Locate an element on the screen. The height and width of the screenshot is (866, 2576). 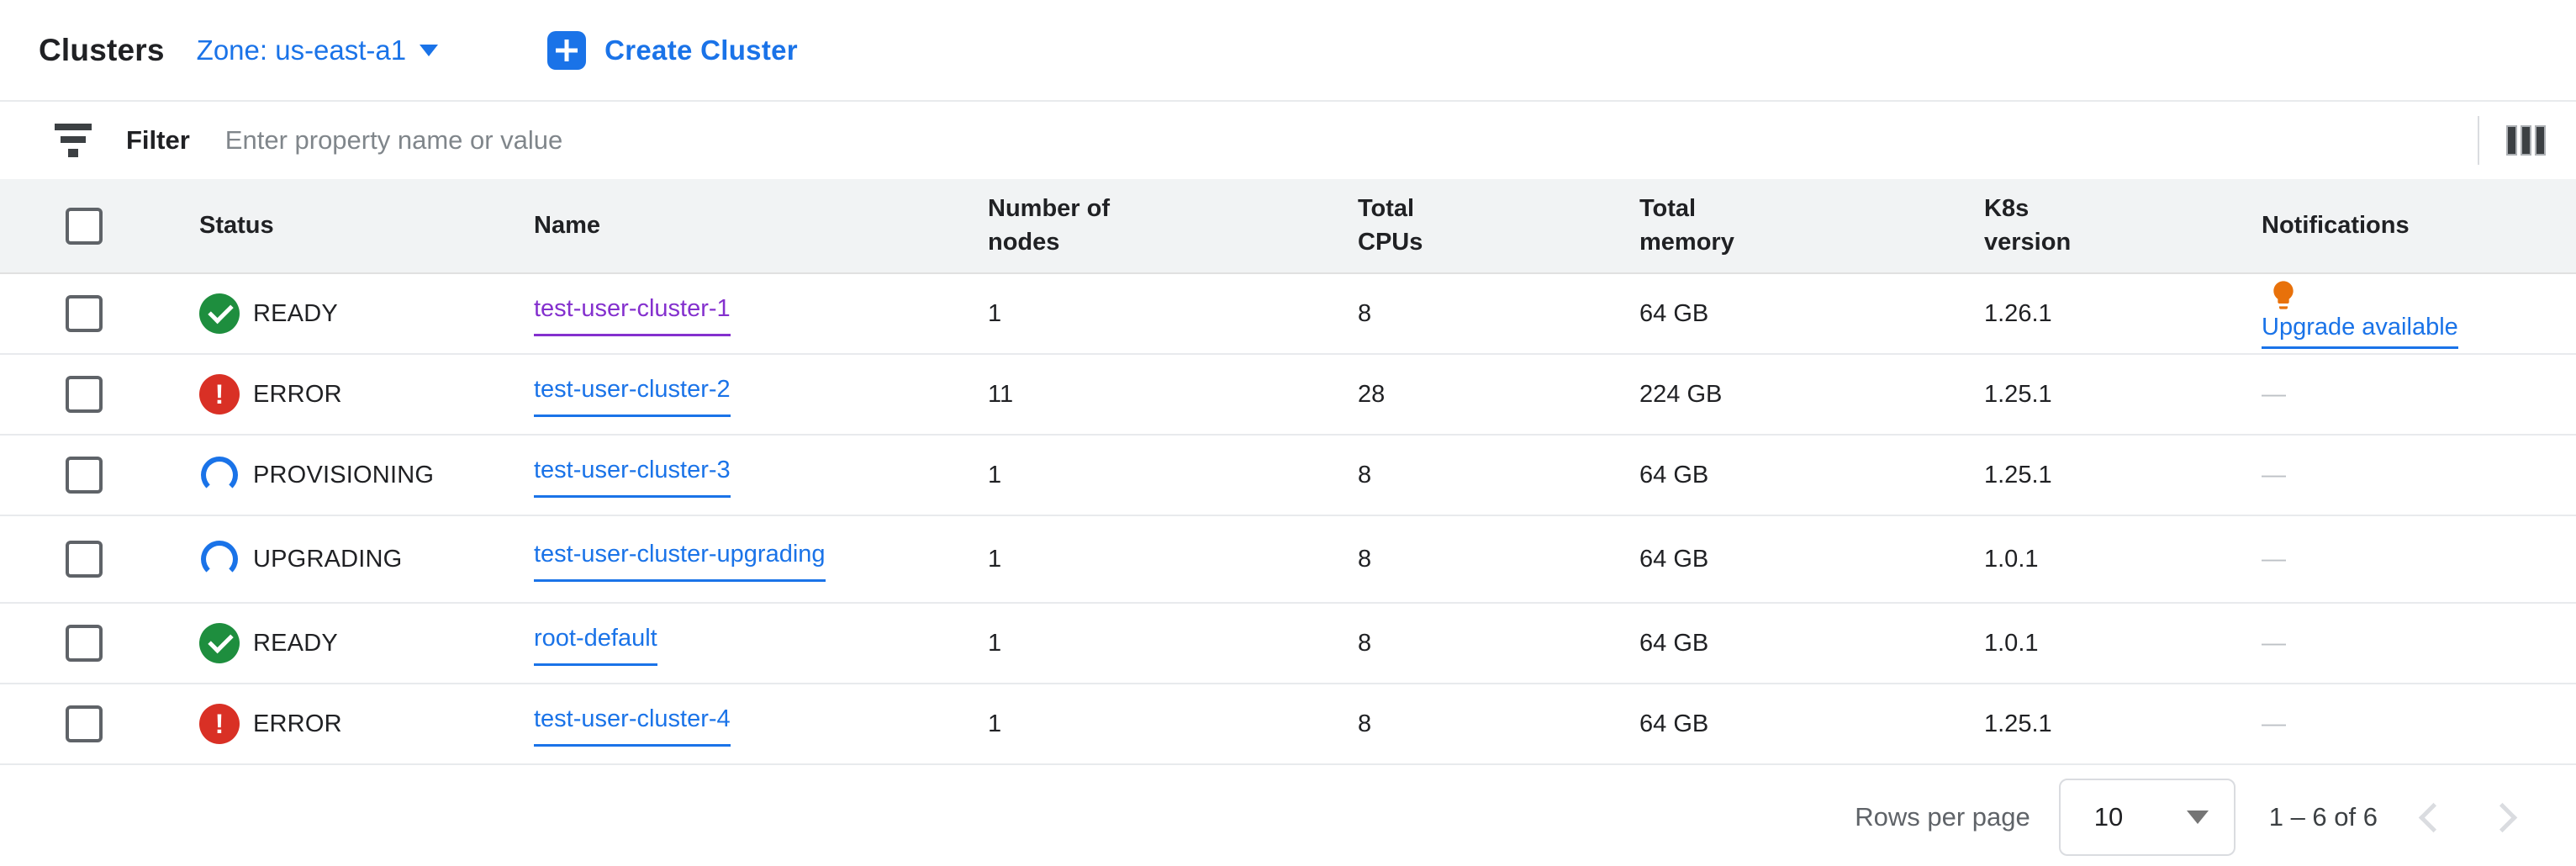
next-page-button is located at coordinates (2505, 817).